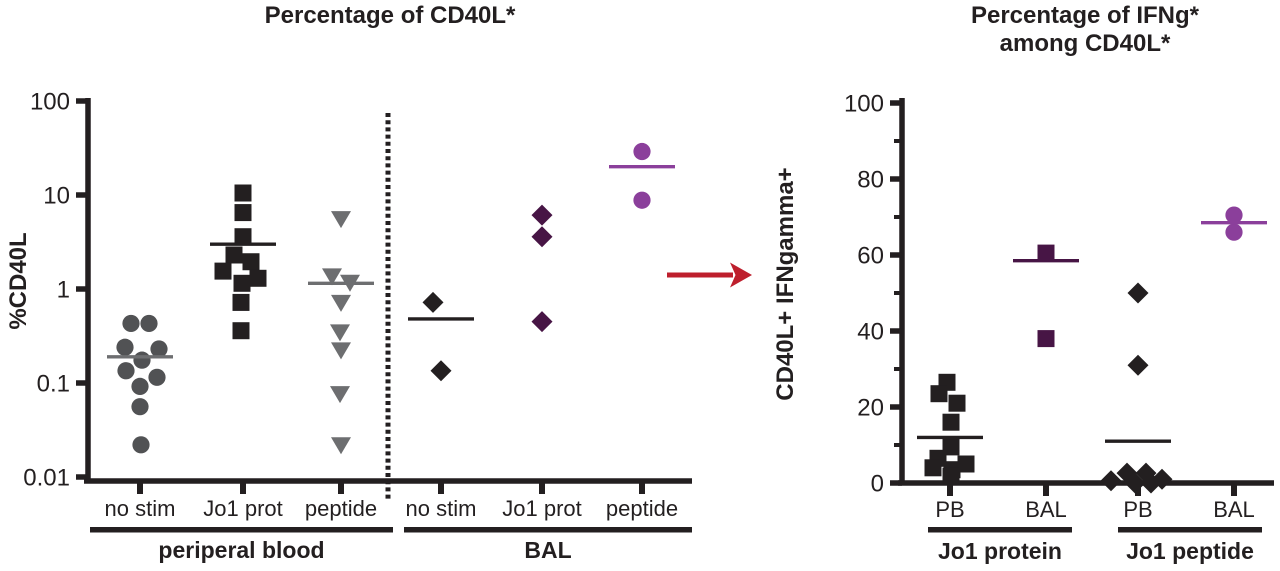 This screenshot has height=571, width=1280. What do you see at coordinates (1000, 551) in the screenshot?
I see `section-label: Jo1 protein` at bounding box center [1000, 551].